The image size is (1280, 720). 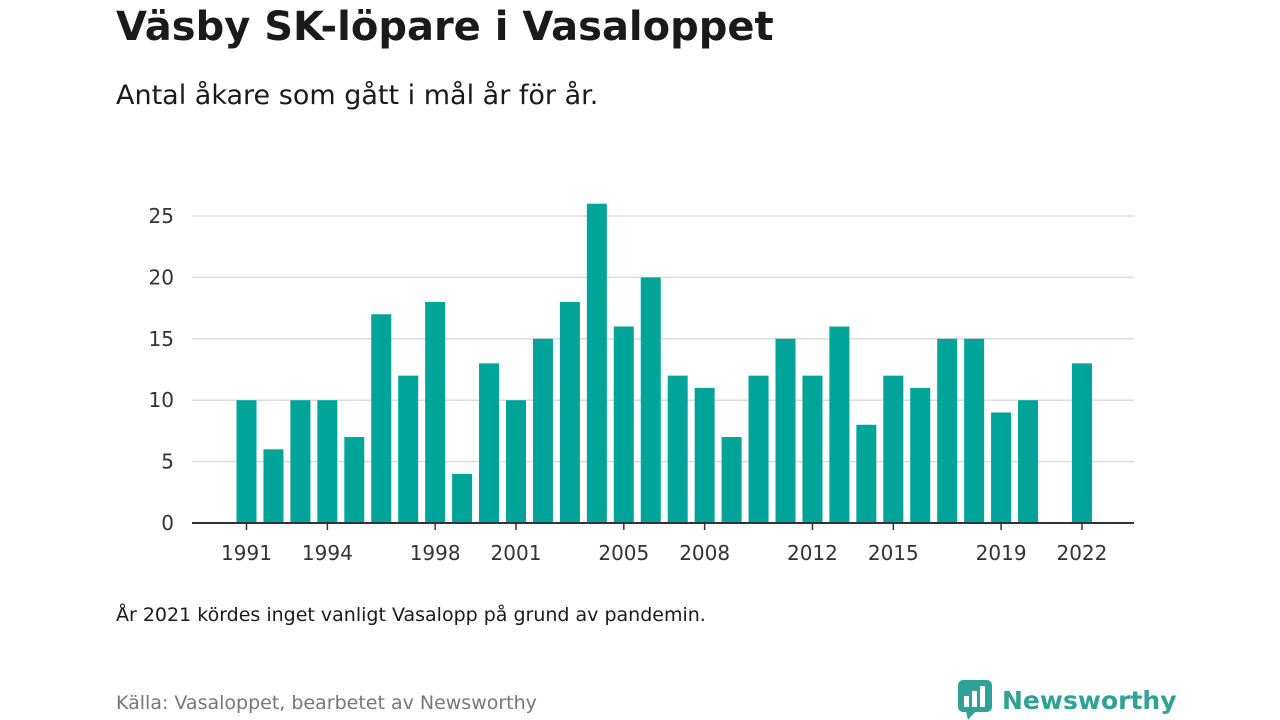 I want to click on newsworthy-brand: Newsworthy, so click(x=1067, y=700).